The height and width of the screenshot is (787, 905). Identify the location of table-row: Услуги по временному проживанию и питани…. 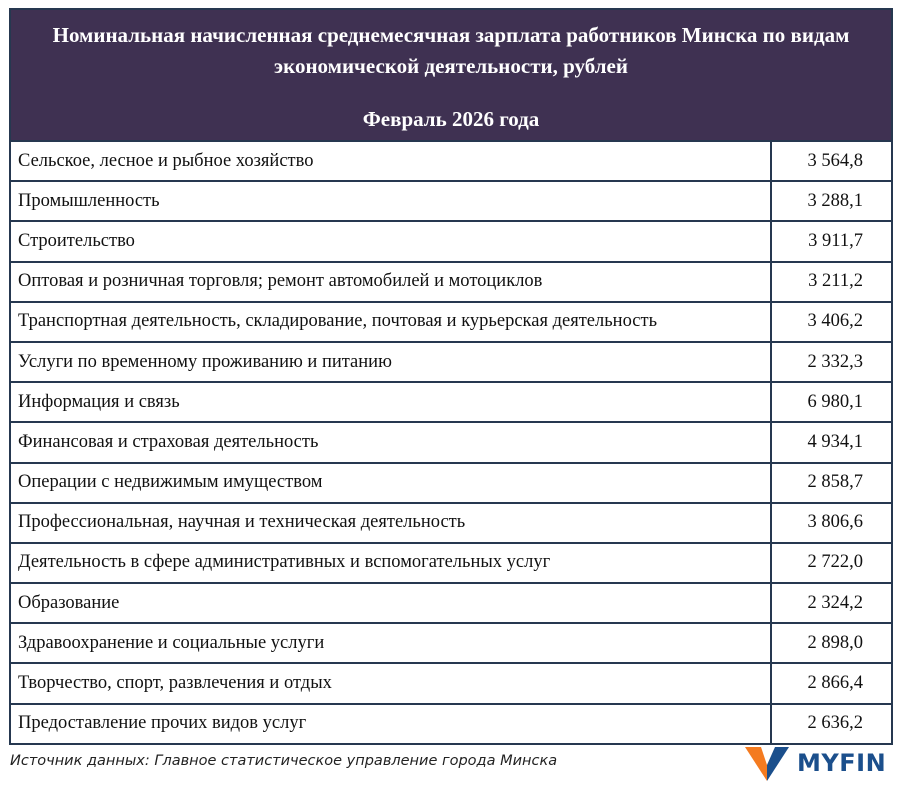
(451, 361).